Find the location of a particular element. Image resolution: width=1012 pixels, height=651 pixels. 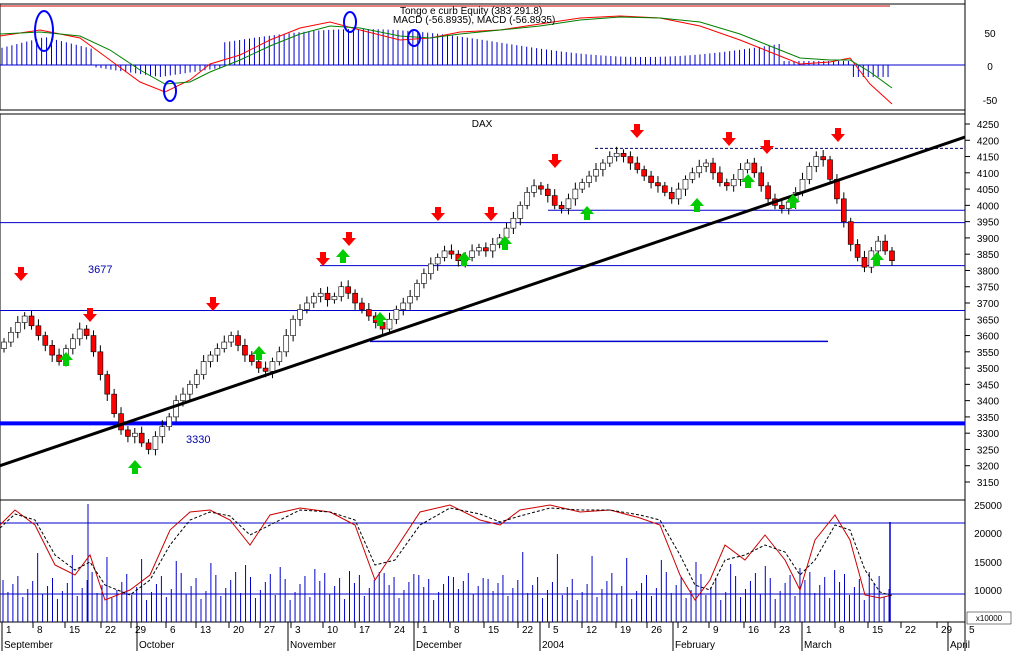

price-tick: 3450 is located at coordinates (988, 385).